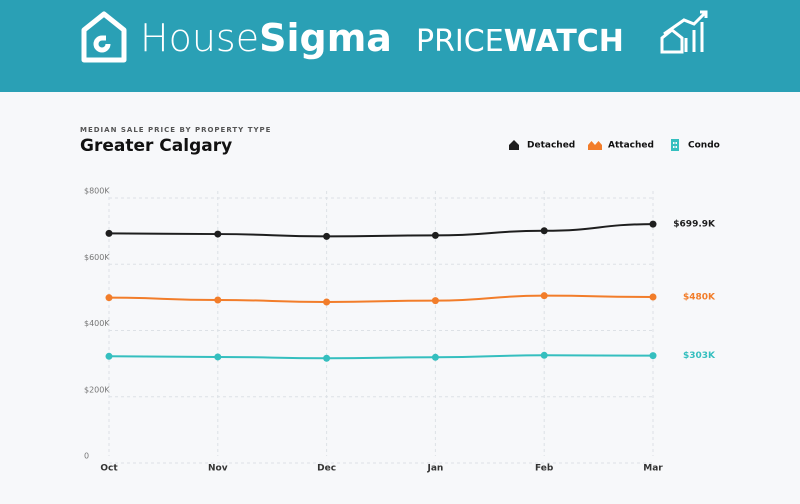  I want to click on brand-name: HouseSigma, so click(266, 38).